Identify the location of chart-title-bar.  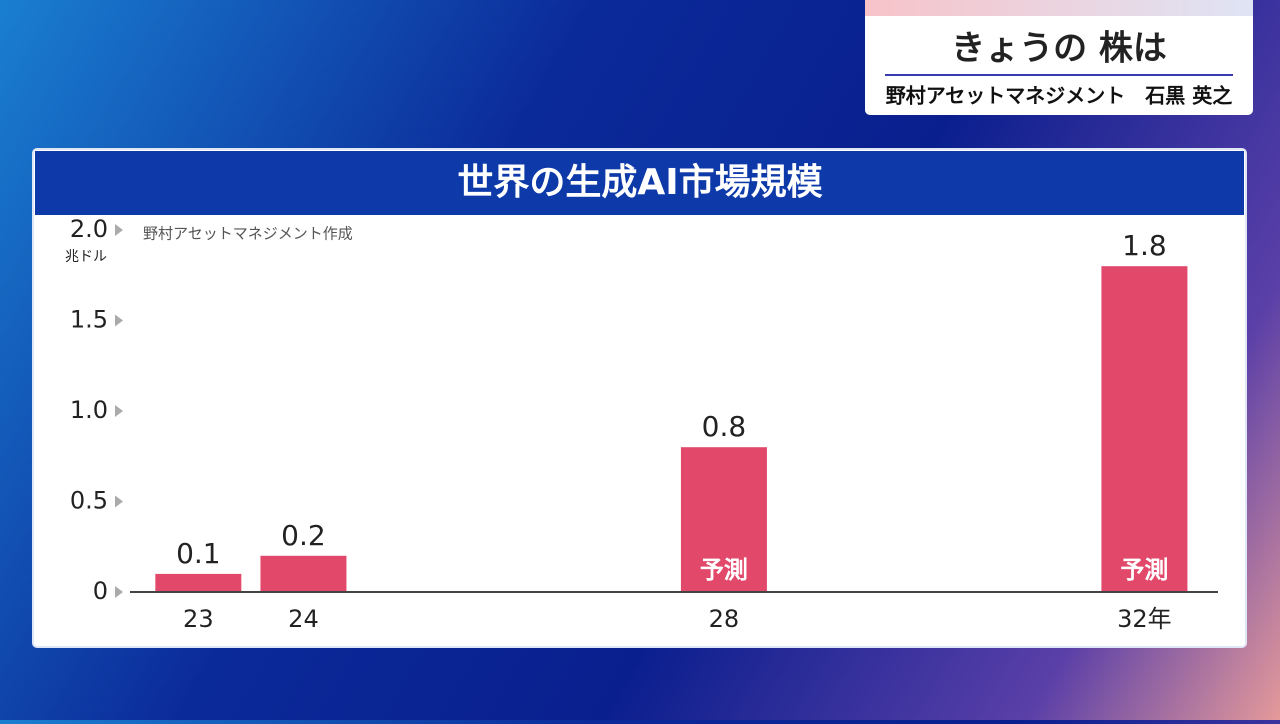
(639, 183).